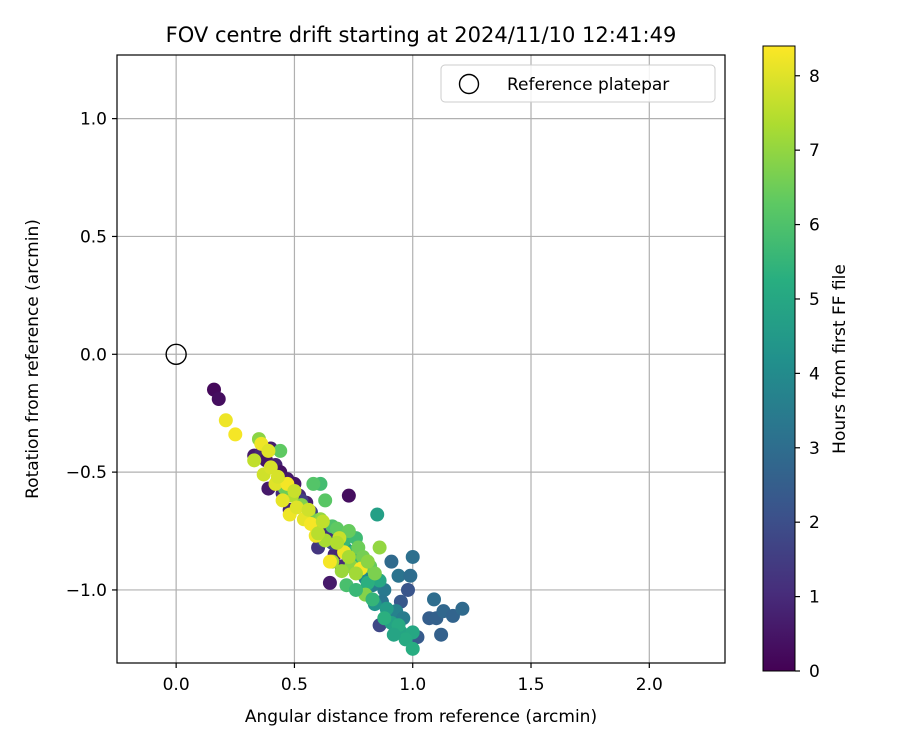  What do you see at coordinates (649, 685) in the screenshot?
I see `x-tick-label: 2.0` at bounding box center [649, 685].